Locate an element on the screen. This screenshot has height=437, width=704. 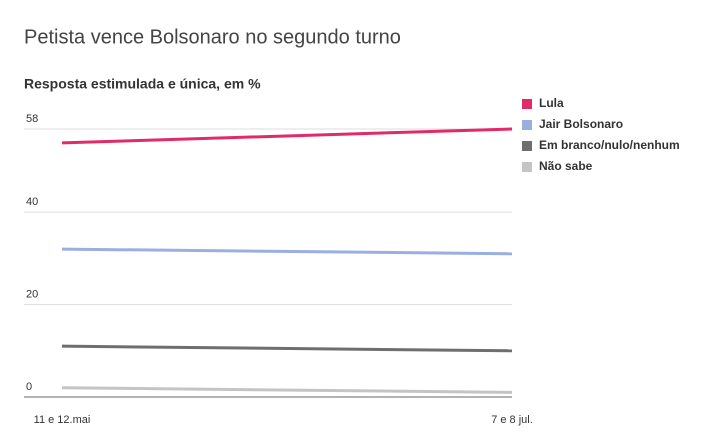
y-tick-label: 0 is located at coordinates (29, 387).